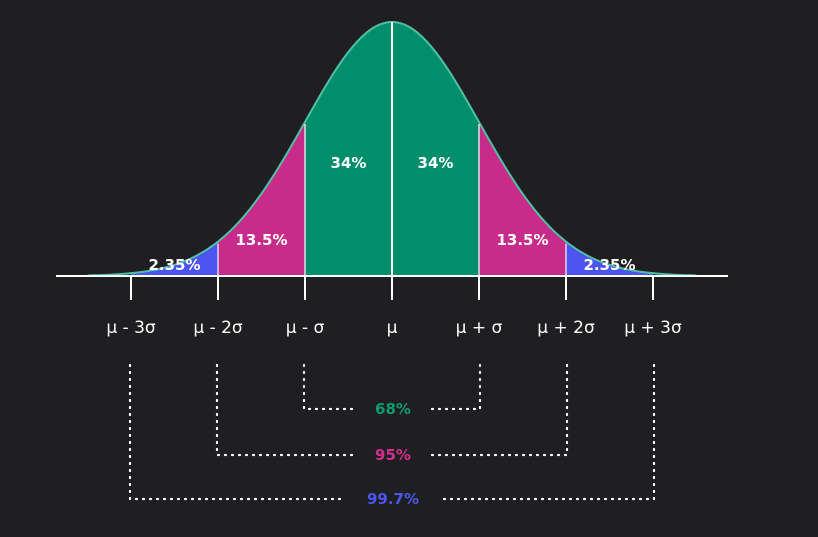 The height and width of the screenshot is (537, 818). I want to click on bracket-label: 99.7%, so click(393, 499).